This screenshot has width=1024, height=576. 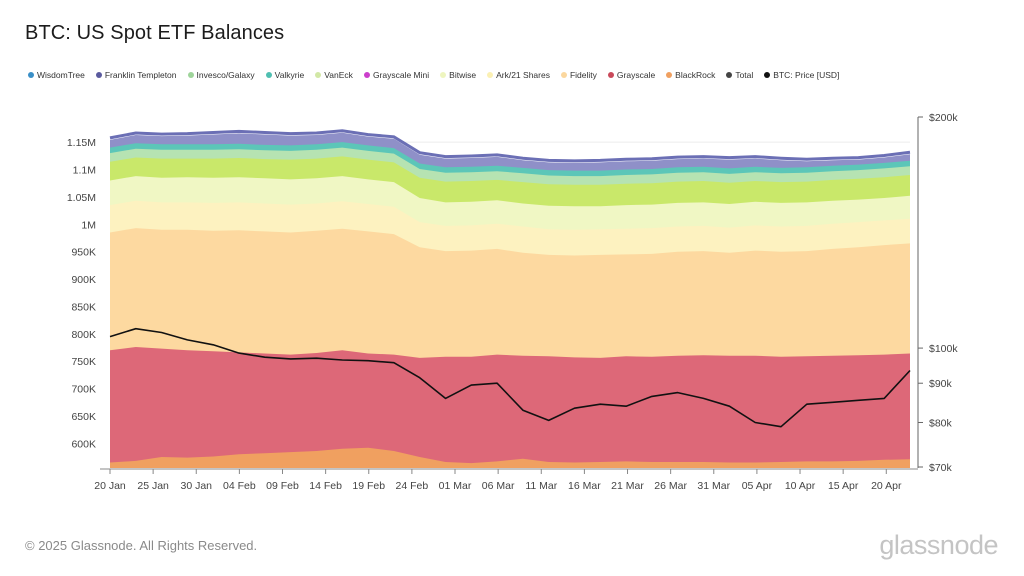 I want to click on x-tick-label: 14 Feb, so click(x=325, y=486).